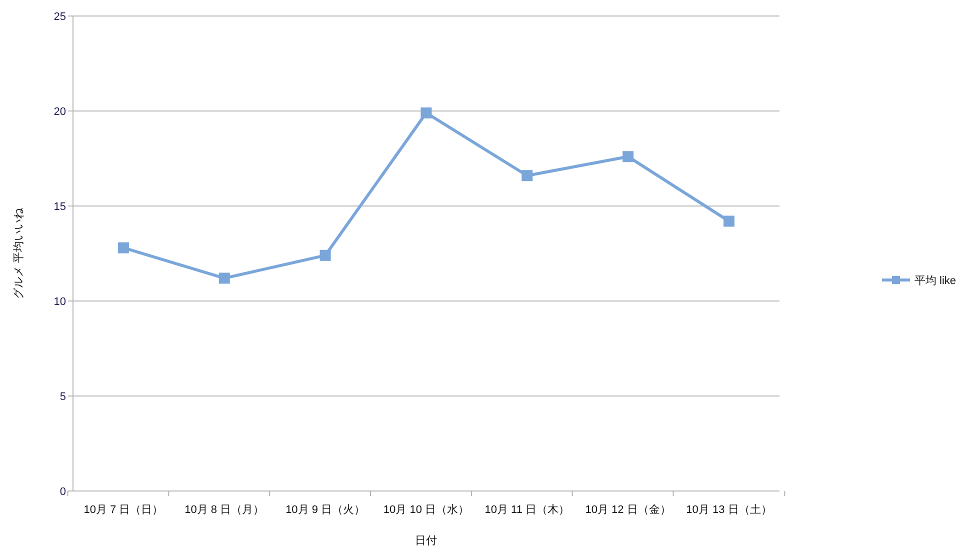 The image size is (966, 560). I want to click on y-tick-label: 10, so click(60, 302).